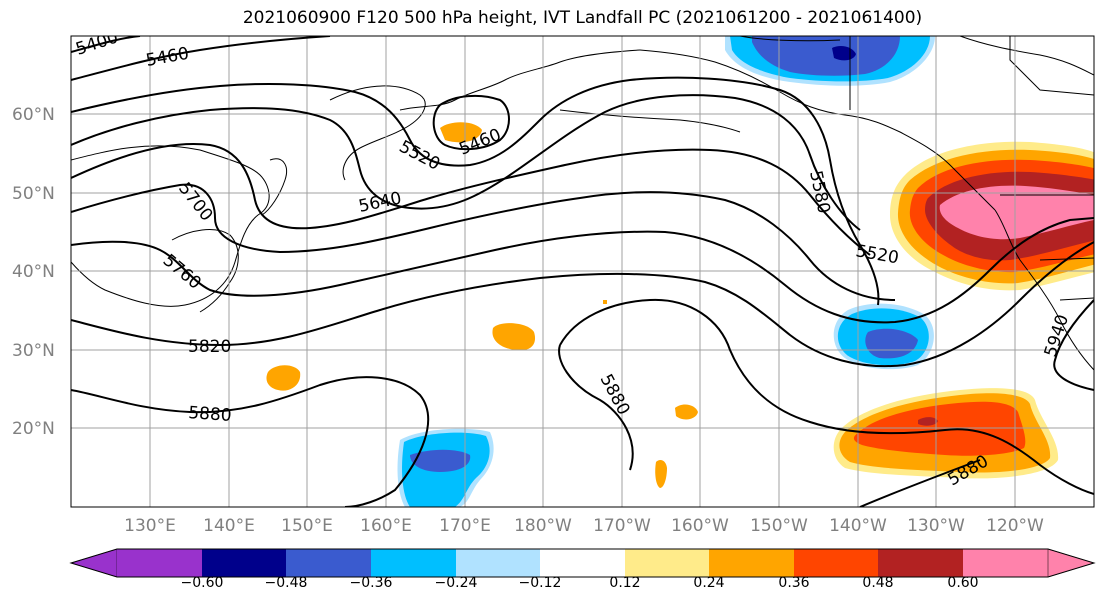 The width and height of the screenshot is (1105, 601). Describe the element at coordinates (33, 115) in the screenshot. I see `lat-label: 60°N` at that location.